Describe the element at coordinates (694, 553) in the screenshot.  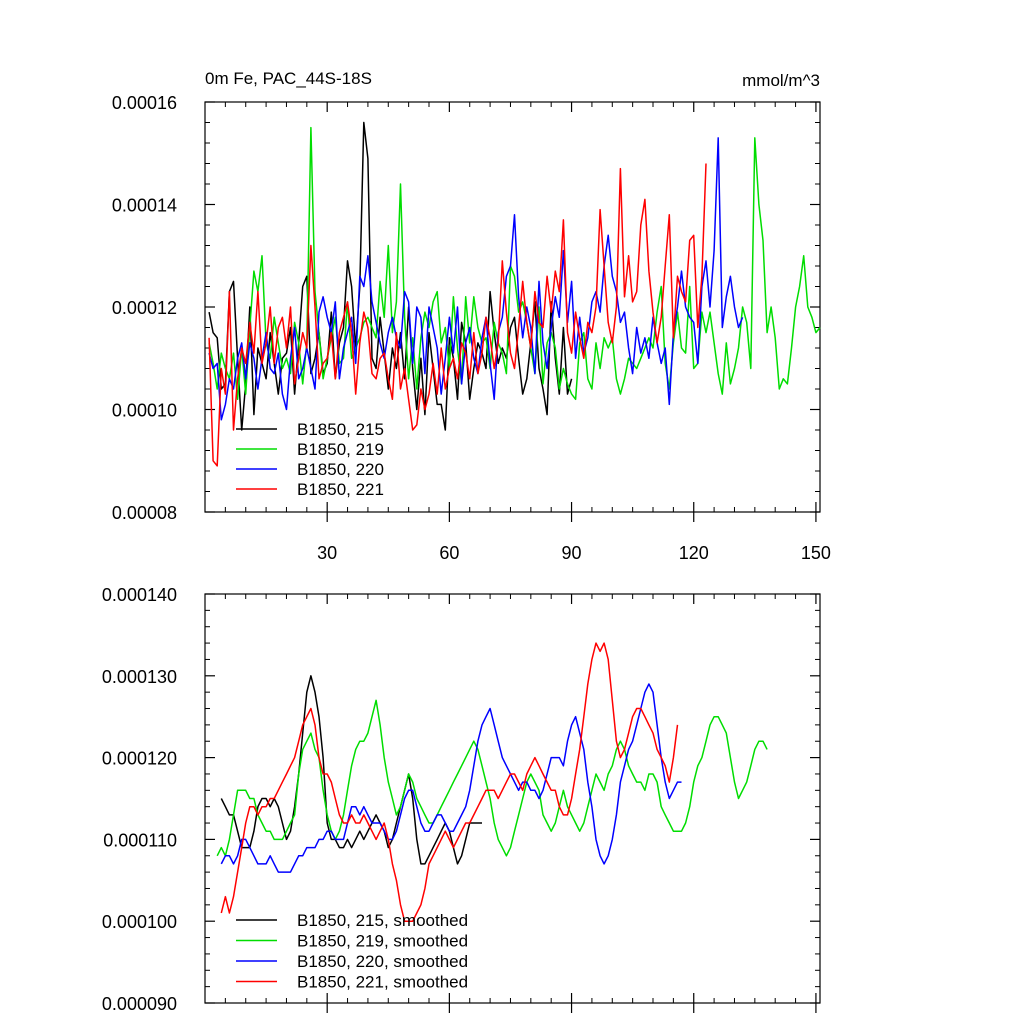
I see `x-tick-label: 120` at that location.